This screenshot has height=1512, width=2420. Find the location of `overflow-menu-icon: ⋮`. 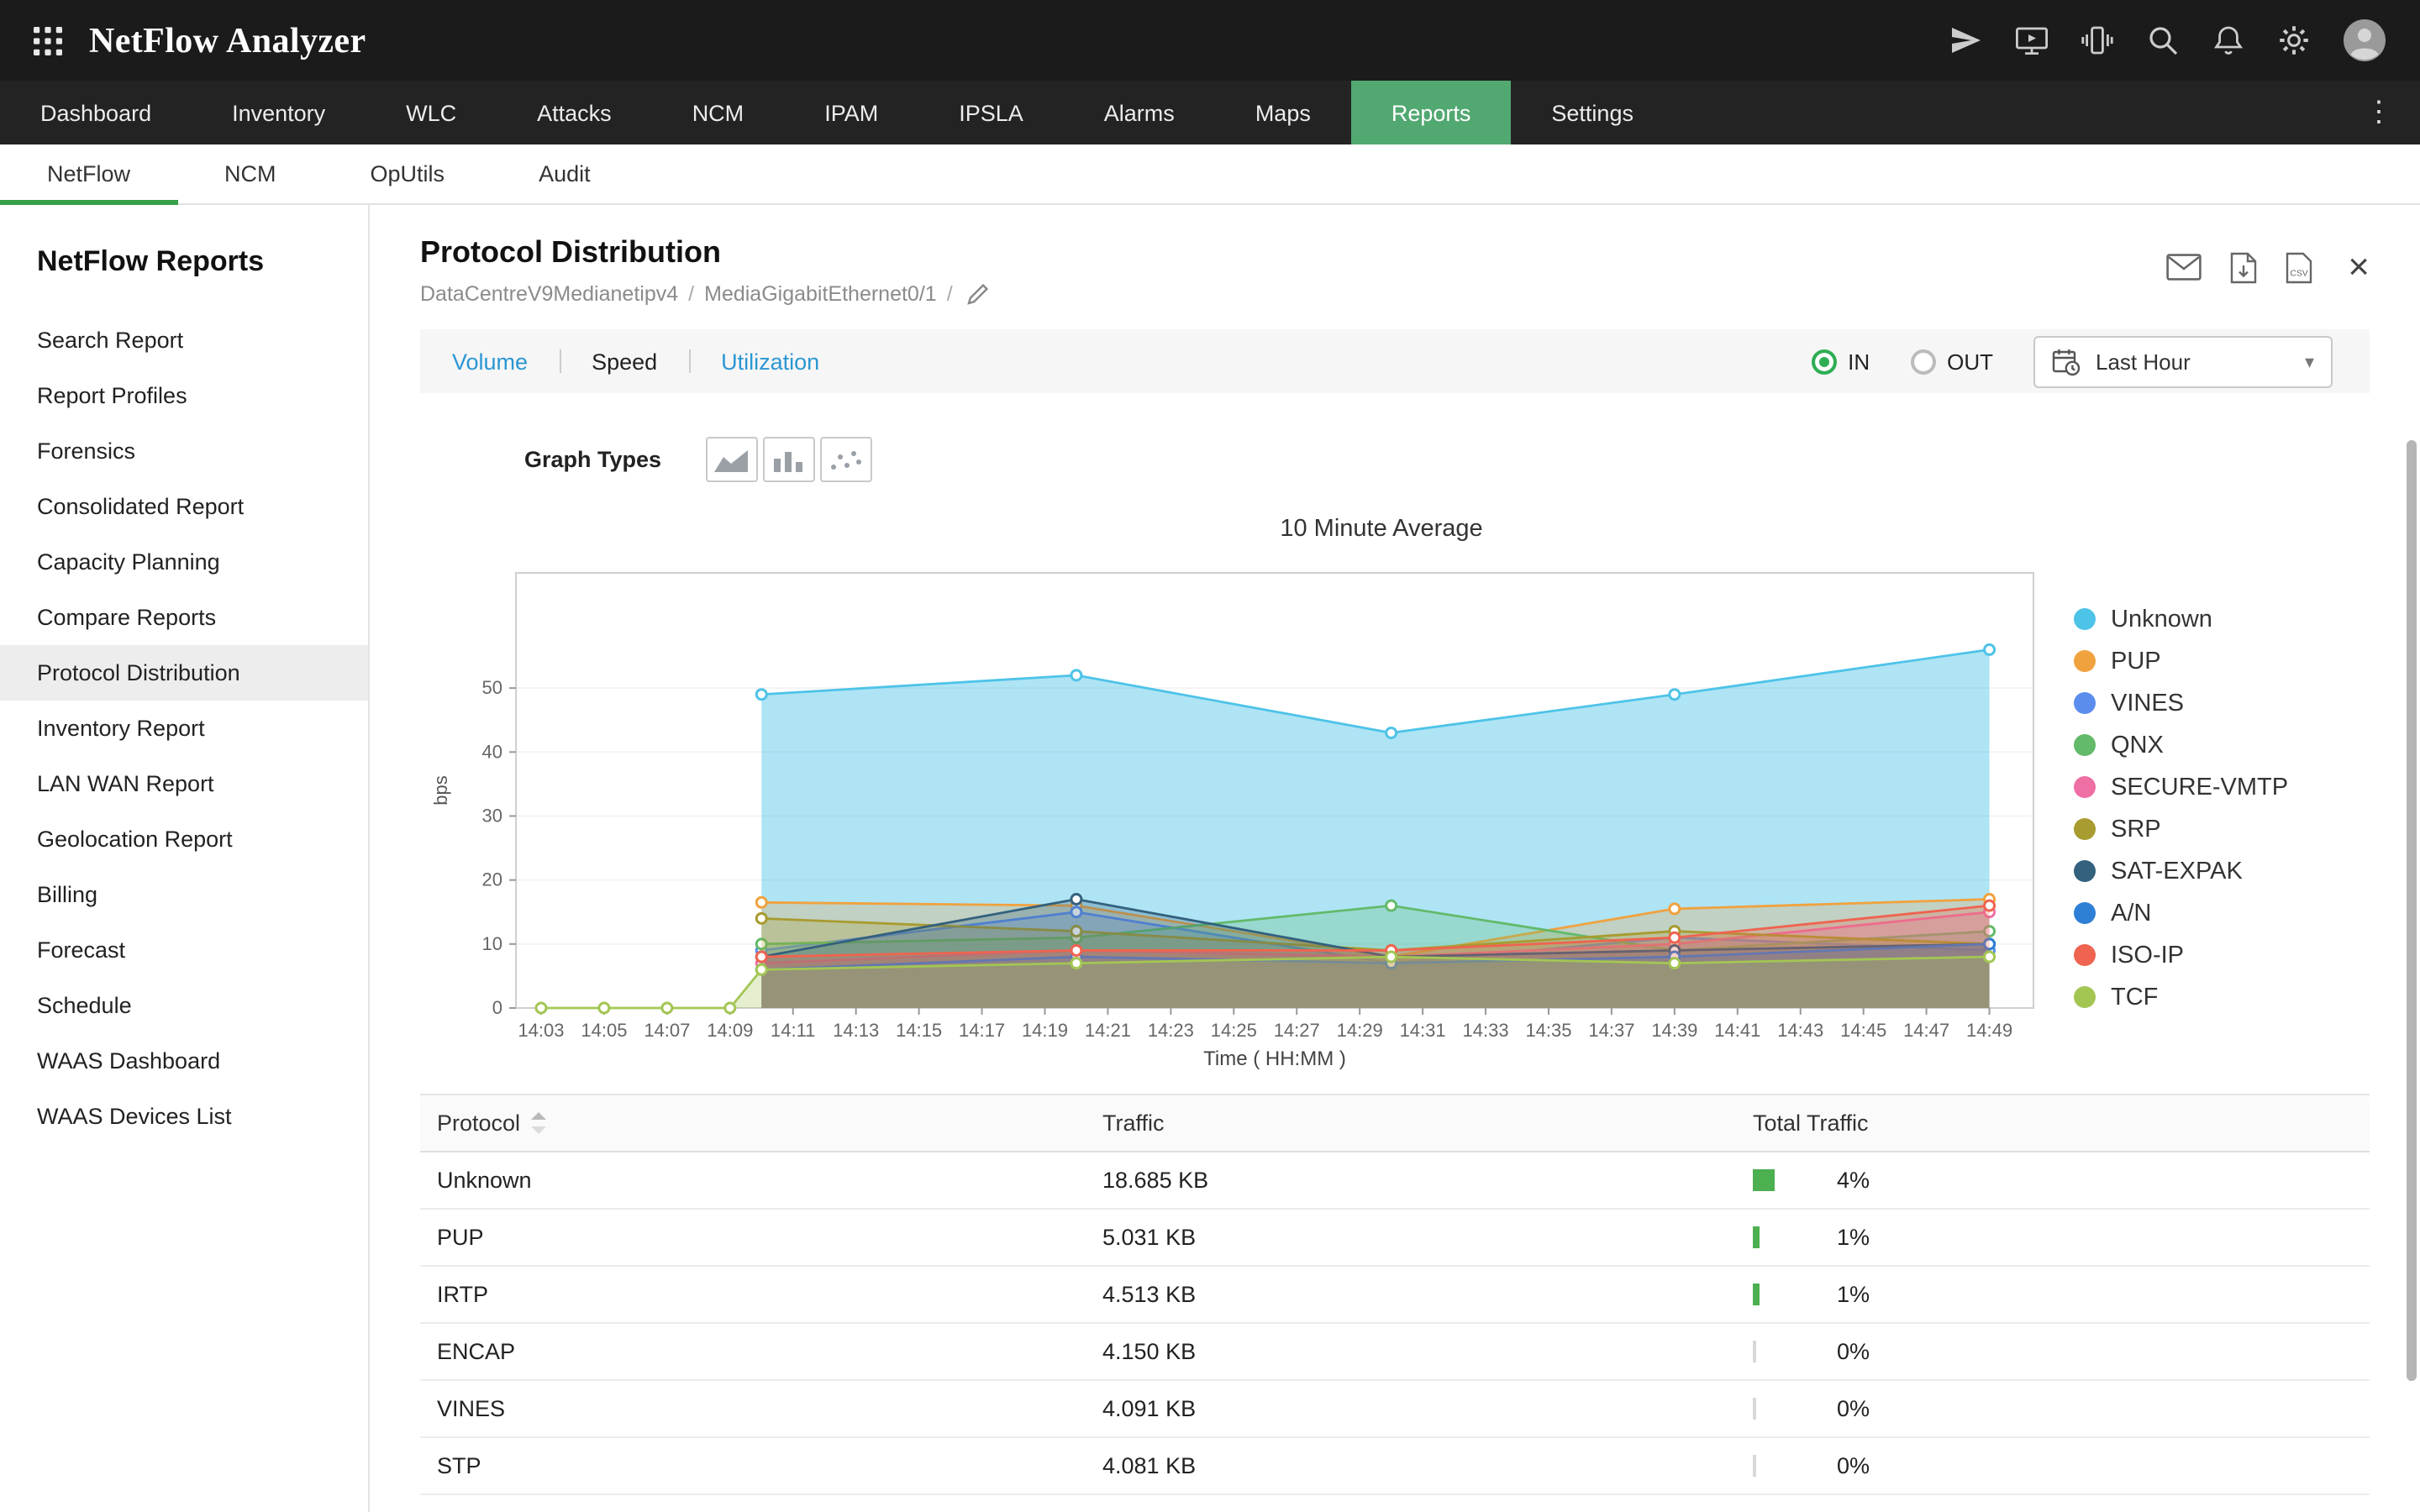

overflow-menu-icon: ⋮ is located at coordinates (2379, 112).